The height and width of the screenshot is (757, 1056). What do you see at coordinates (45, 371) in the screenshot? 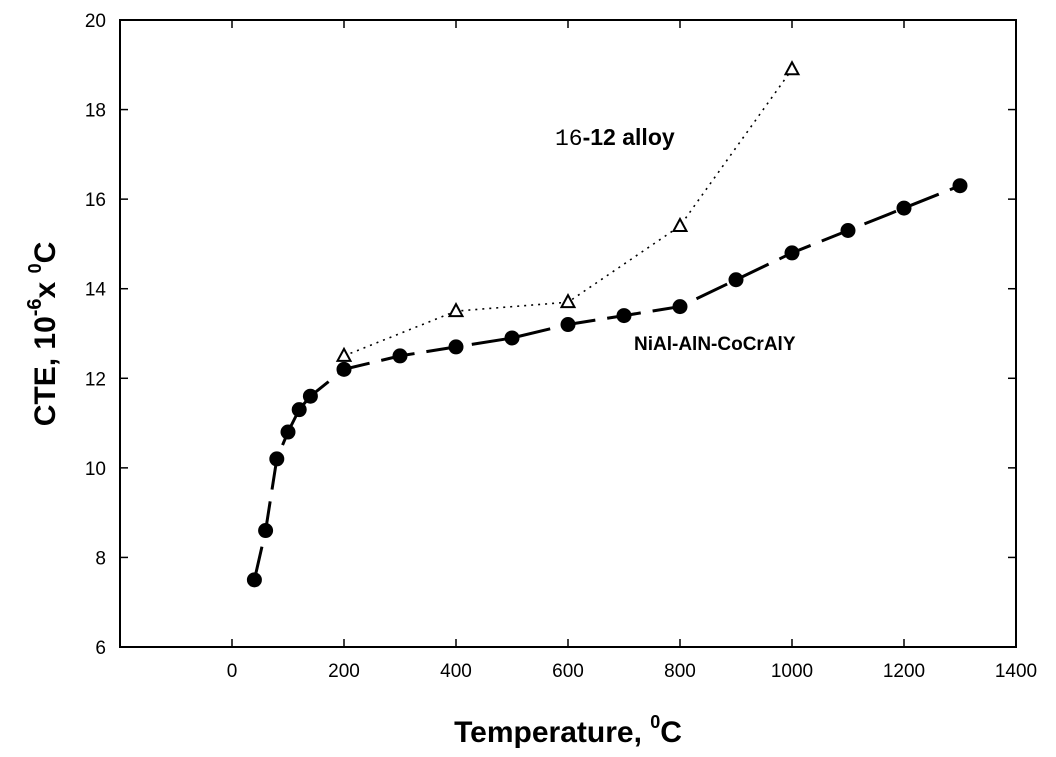
I see `y-axis-title-main: CTE, 10` at bounding box center [45, 371].